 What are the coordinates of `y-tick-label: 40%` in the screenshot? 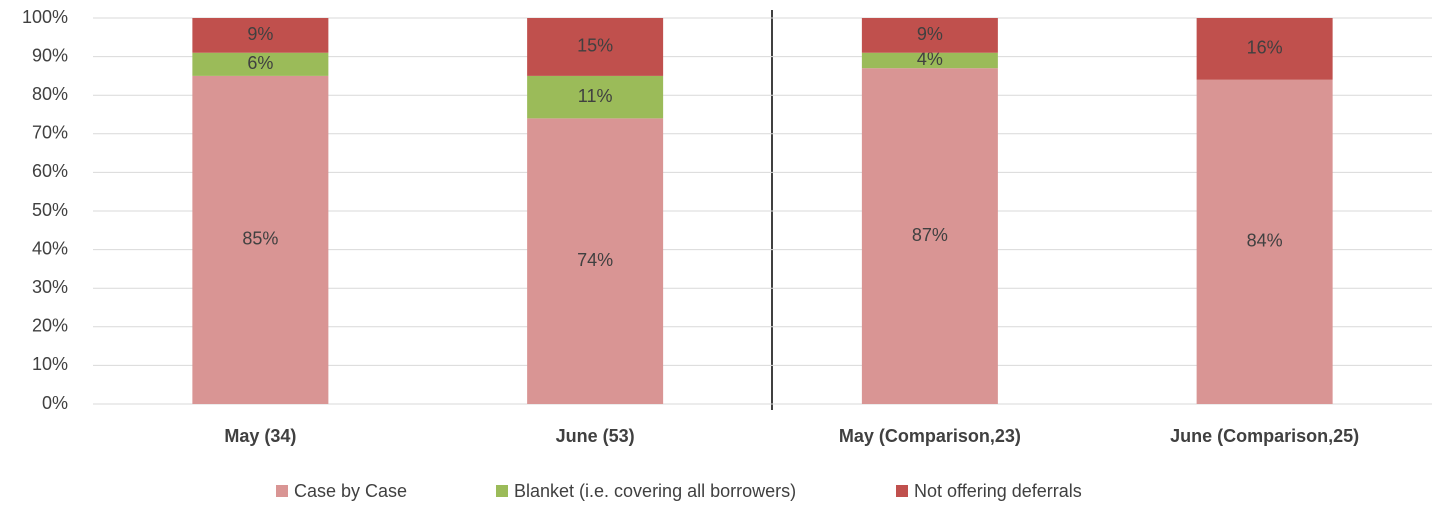 It's located at (50, 248).